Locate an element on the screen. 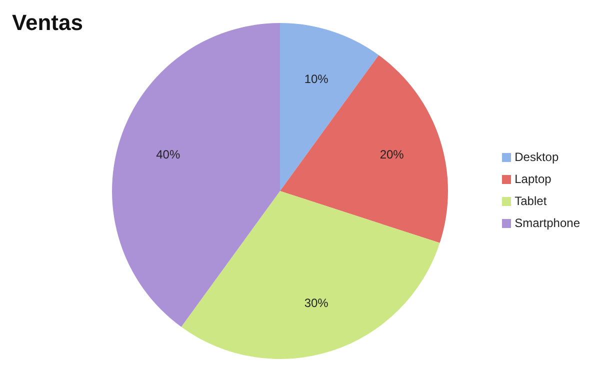  legend-label: Smartphone is located at coordinates (547, 223).